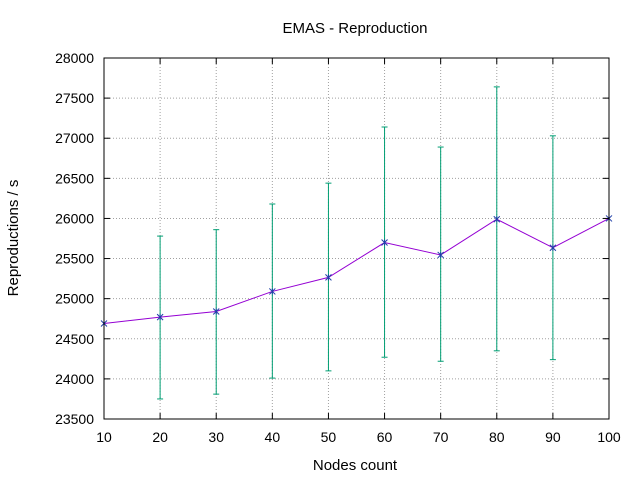 The image size is (640, 480). Describe the element at coordinates (13, 238) in the screenshot. I see `y-axis-label: Reproductions / s` at that location.